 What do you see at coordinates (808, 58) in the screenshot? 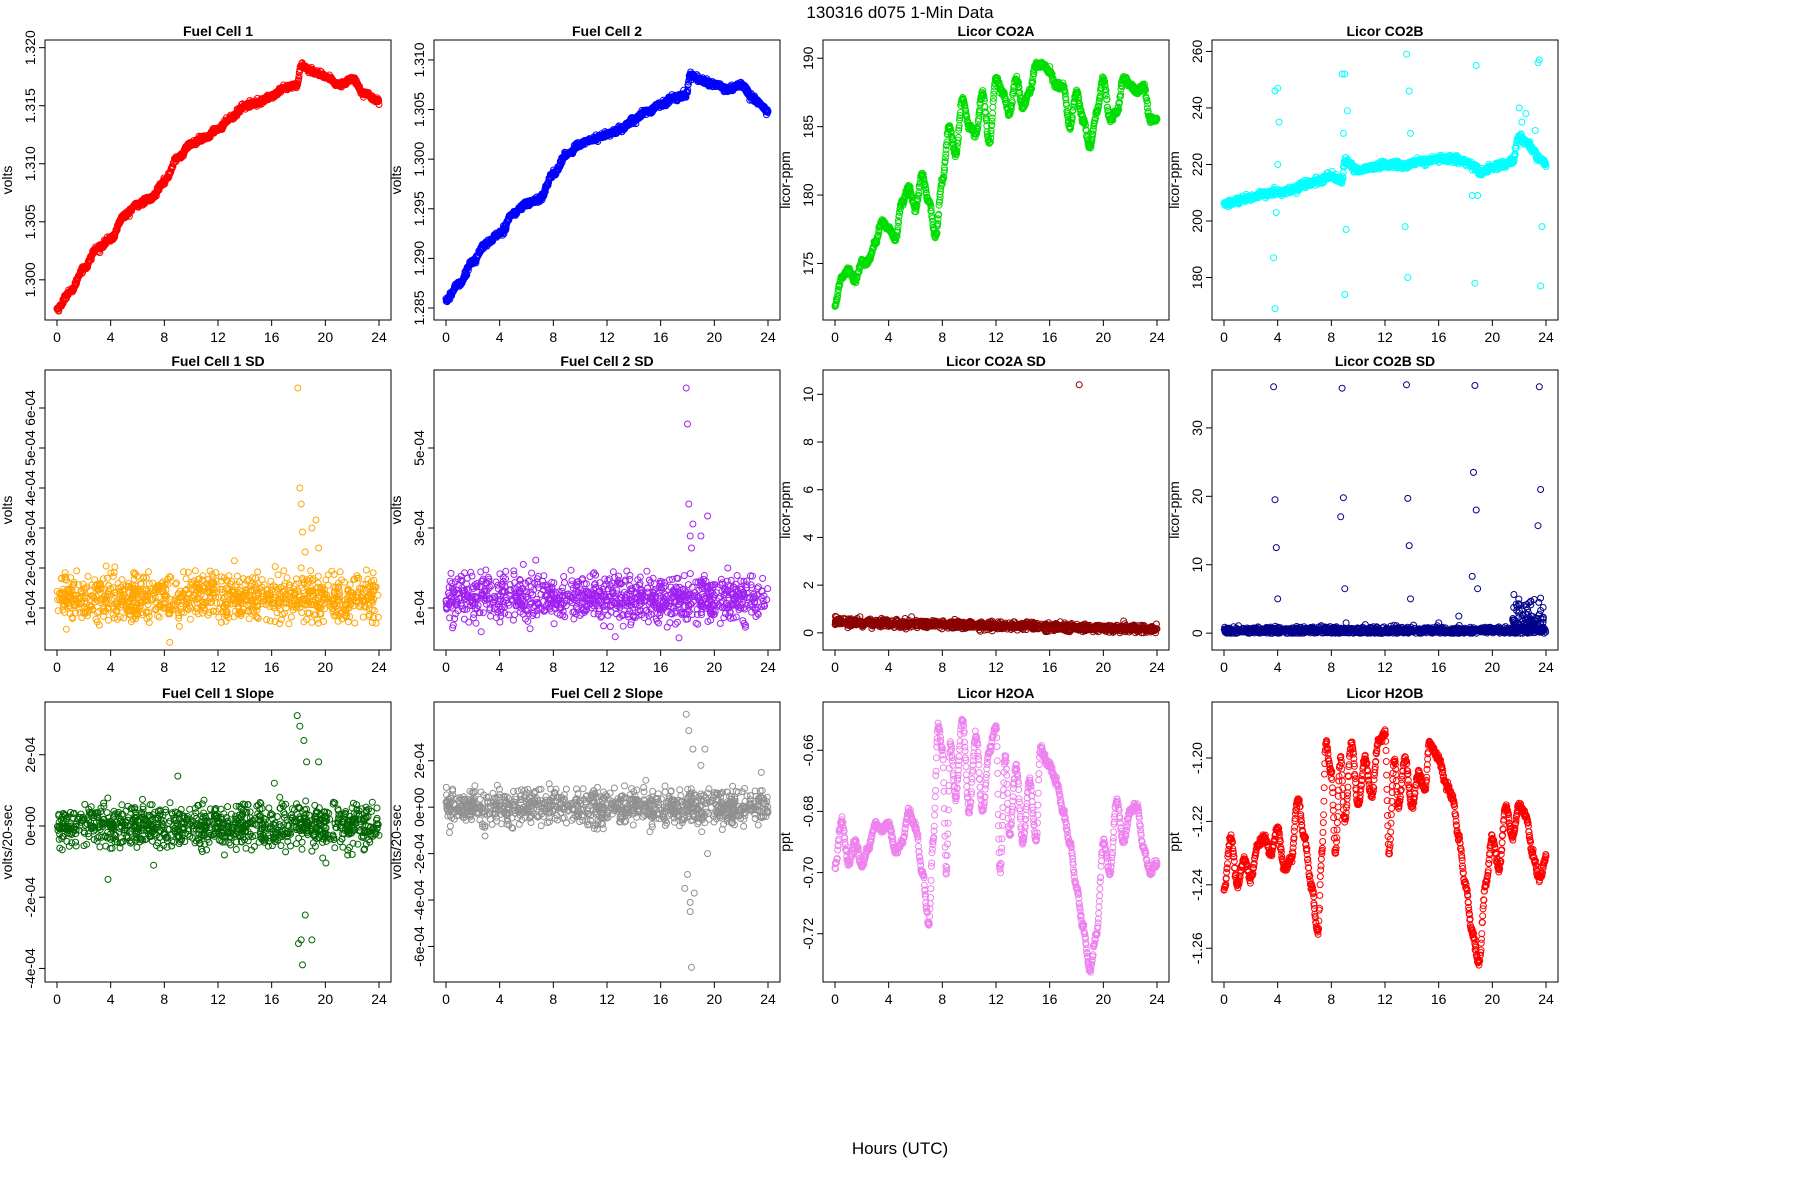
I see `y-tick-label: 190` at bounding box center [808, 58].